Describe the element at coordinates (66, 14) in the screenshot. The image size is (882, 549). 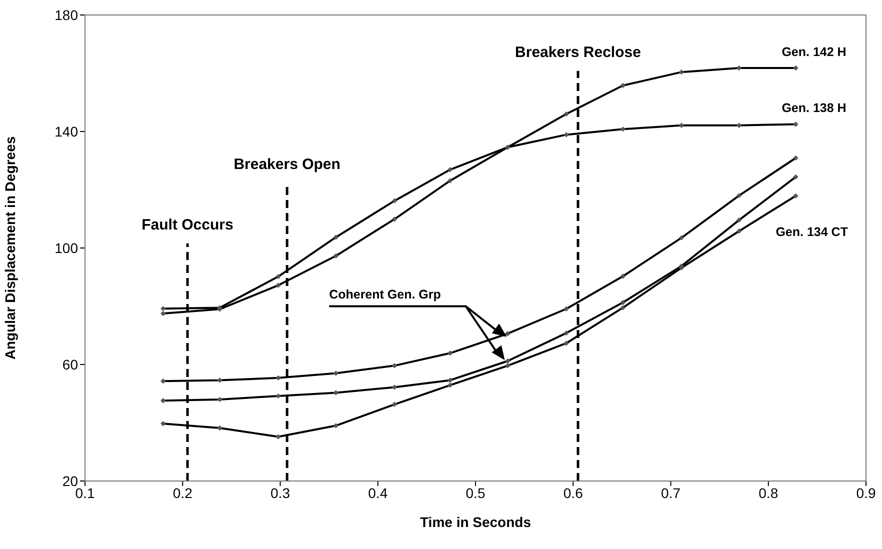
I see `y-tick-label: 180` at that location.